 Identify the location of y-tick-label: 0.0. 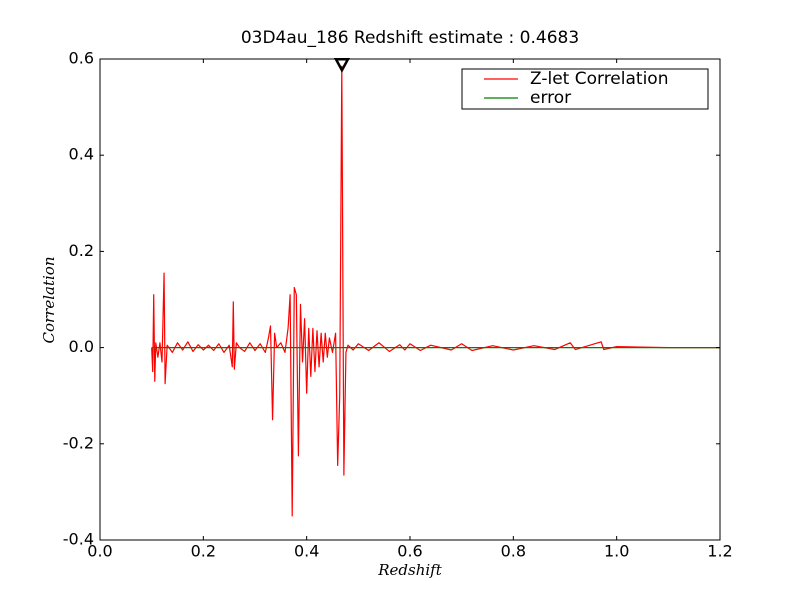
(81, 346).